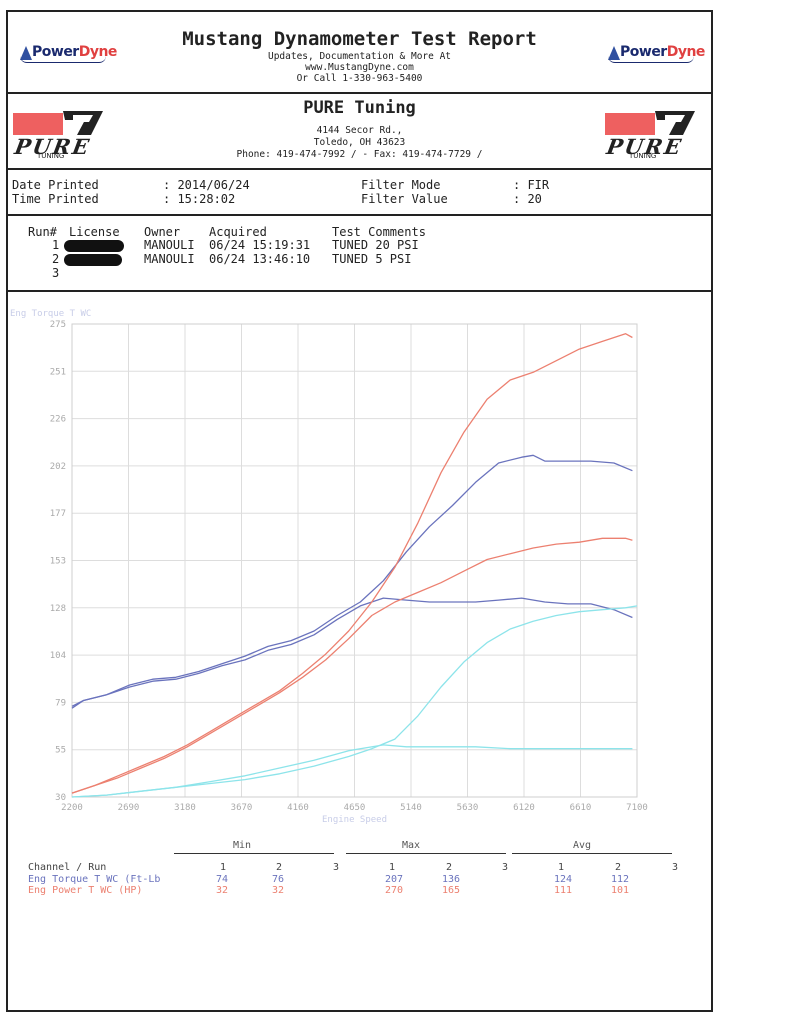  I want to click on x-tick-label: 3180, so click(185, 808).